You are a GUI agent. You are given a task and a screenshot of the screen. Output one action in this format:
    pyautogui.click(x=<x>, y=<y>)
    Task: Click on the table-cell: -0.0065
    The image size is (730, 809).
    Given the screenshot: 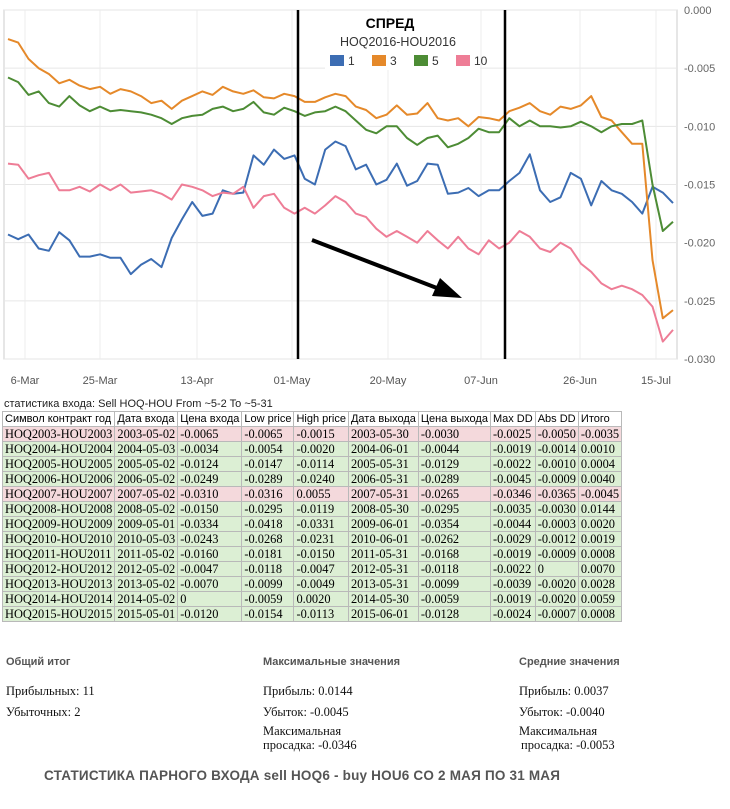 What is the action you would take?
    pyautogui.click(x=210, y=434)
    